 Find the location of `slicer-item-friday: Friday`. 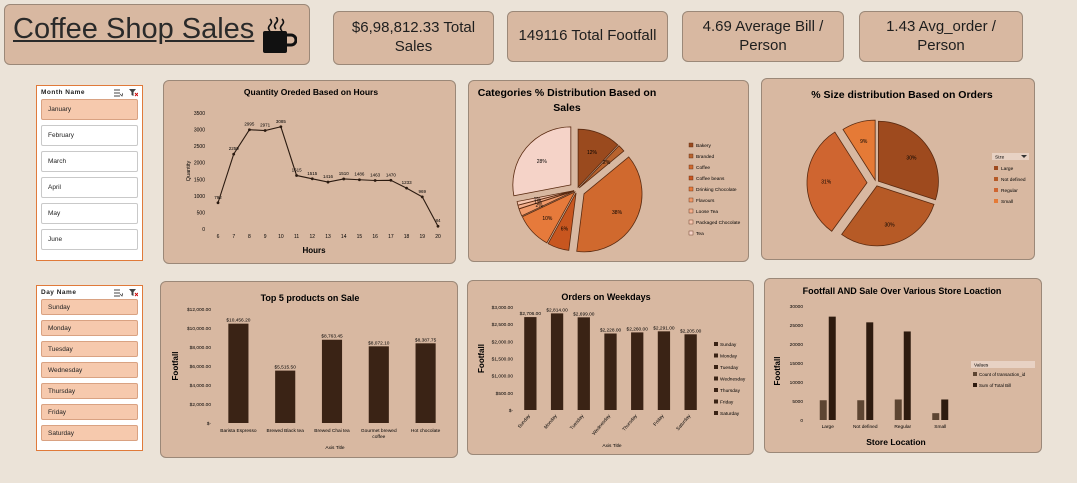

slicer-item-friday: Friday is located at coordinates (89, 412).